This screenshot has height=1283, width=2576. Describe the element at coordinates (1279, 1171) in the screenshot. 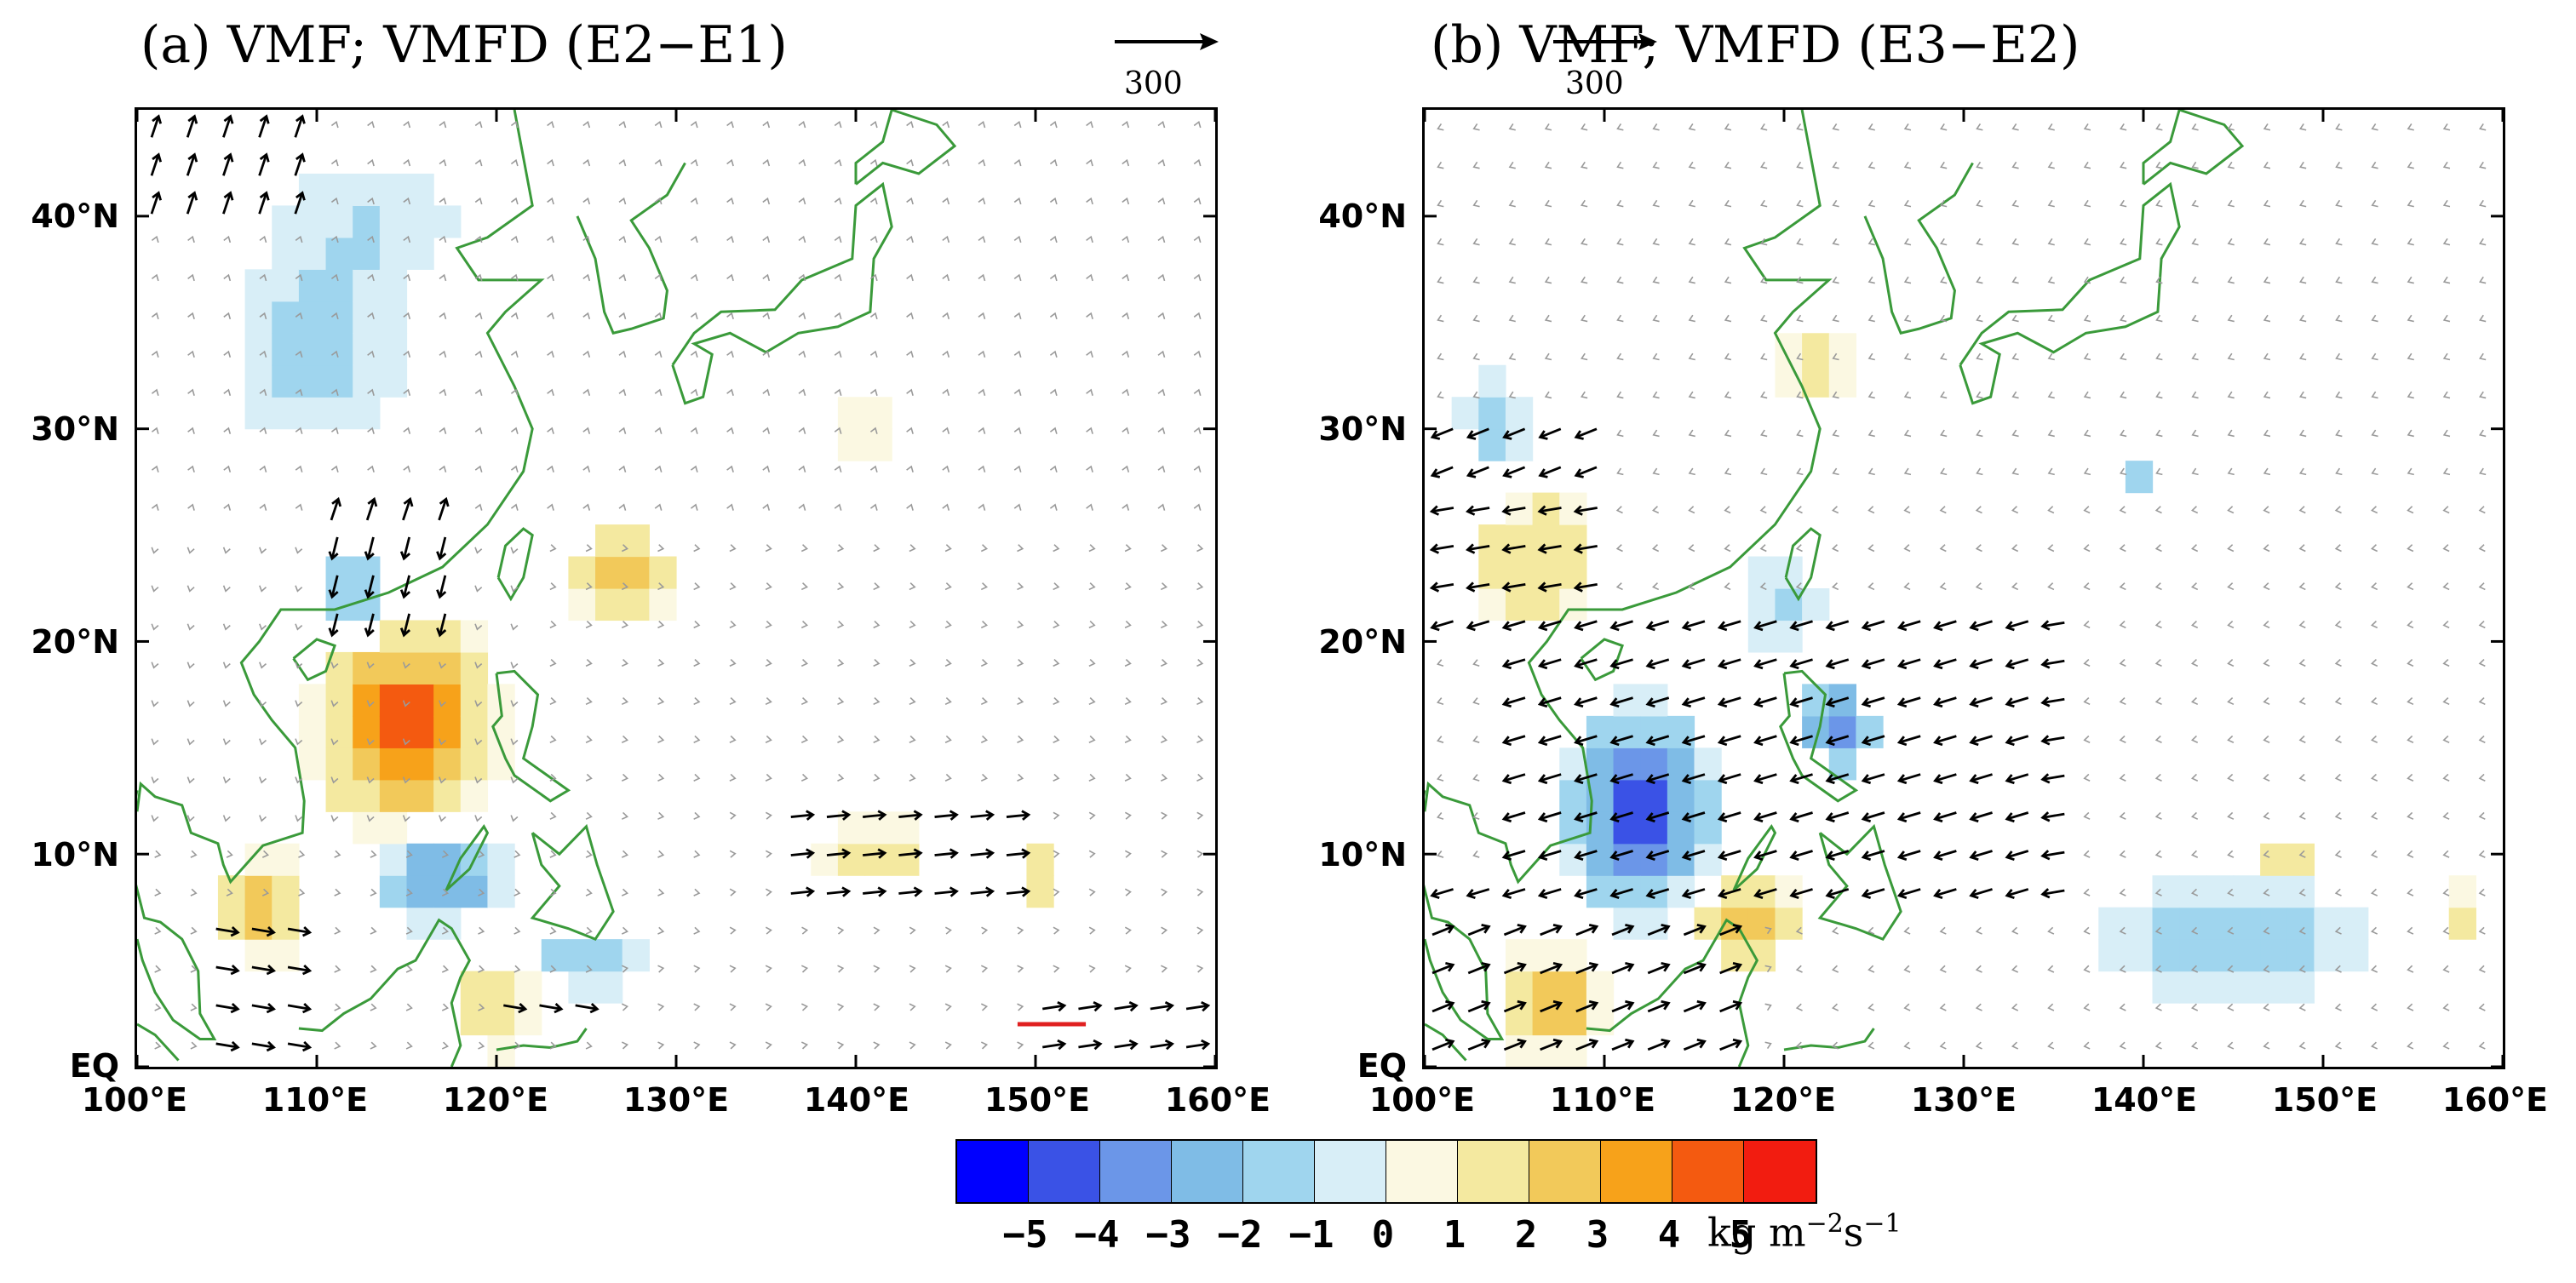

I see `colorbar-swatch` at that location.